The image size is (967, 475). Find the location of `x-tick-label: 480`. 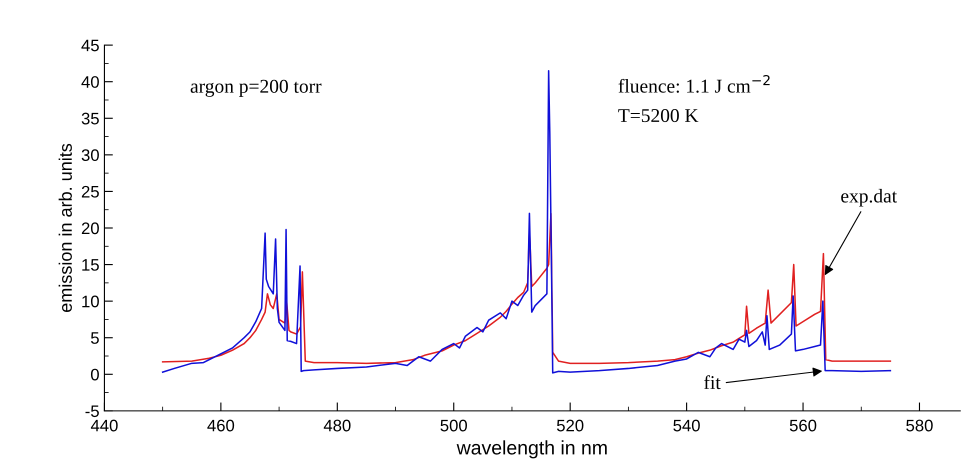

x-tick-label: 480 is located at coordinates (337, 426).